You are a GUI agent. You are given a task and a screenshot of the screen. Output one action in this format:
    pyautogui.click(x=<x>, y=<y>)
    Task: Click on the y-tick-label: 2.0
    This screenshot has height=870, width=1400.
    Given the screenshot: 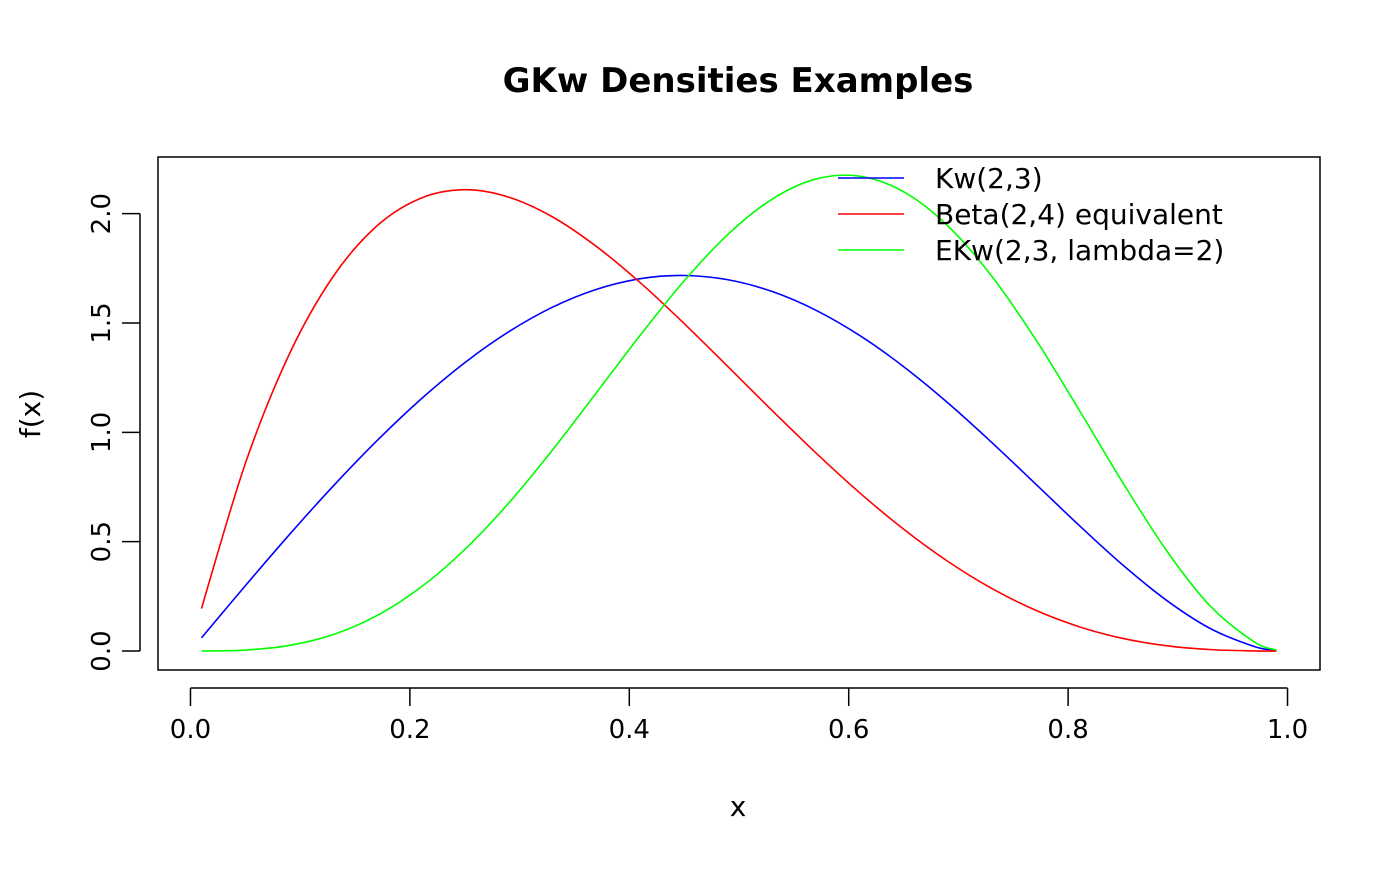 What is the action you would take?
    pyautogui.click(x=102, y=213)
    